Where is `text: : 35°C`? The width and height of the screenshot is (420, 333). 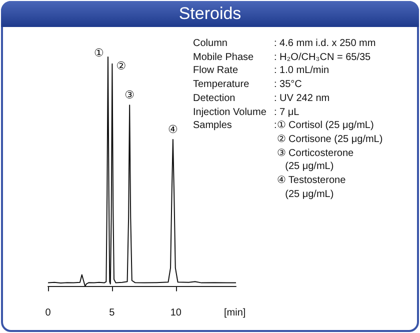
text: : 35°C is located at coordinates (288, 85).